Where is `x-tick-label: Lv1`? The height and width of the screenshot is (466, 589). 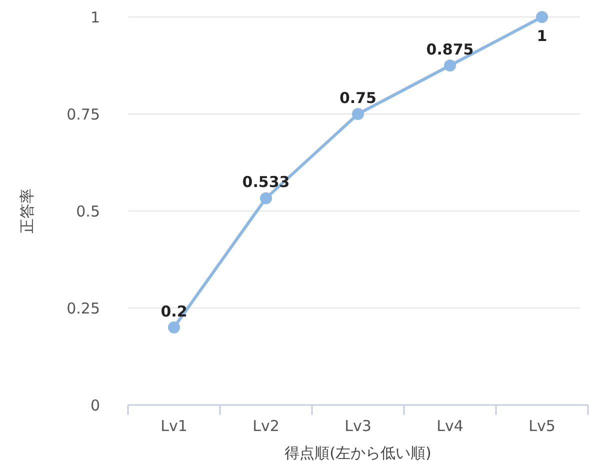
x-tick-label: Lv1 is located at coordinates (174, 426).